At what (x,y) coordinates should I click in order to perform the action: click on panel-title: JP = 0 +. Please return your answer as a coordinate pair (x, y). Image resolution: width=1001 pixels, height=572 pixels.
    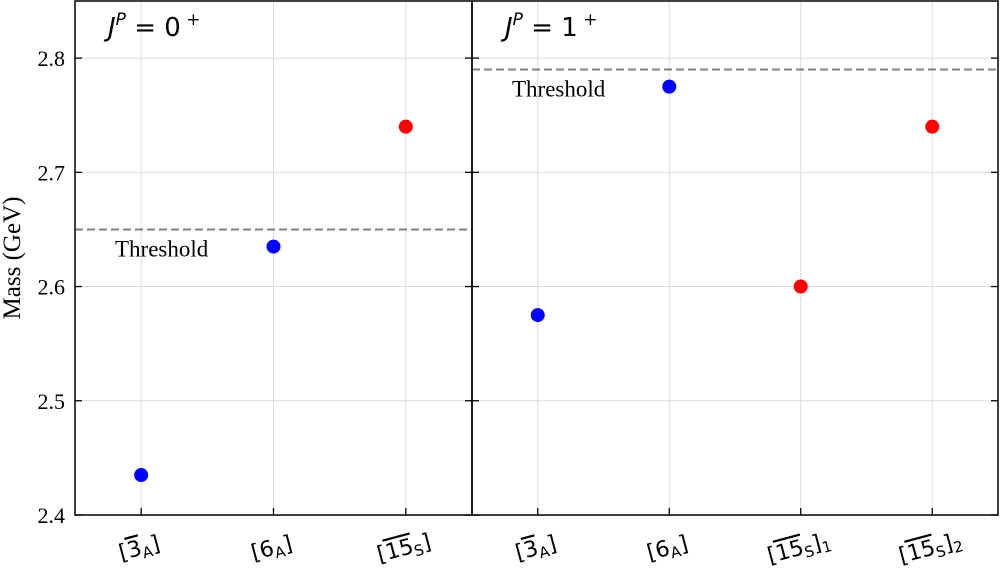
    Looking at the image, I should click on (151, 26).